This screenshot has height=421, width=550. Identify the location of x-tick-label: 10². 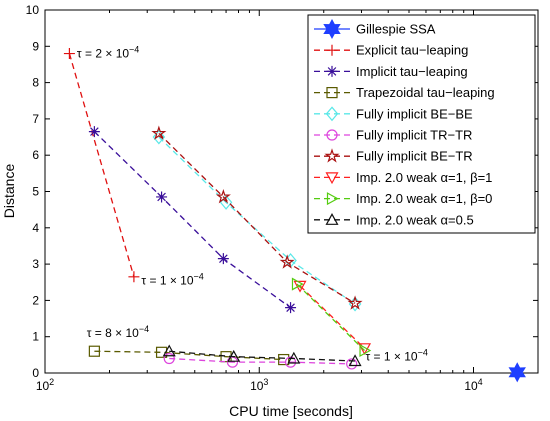
(45, 385).